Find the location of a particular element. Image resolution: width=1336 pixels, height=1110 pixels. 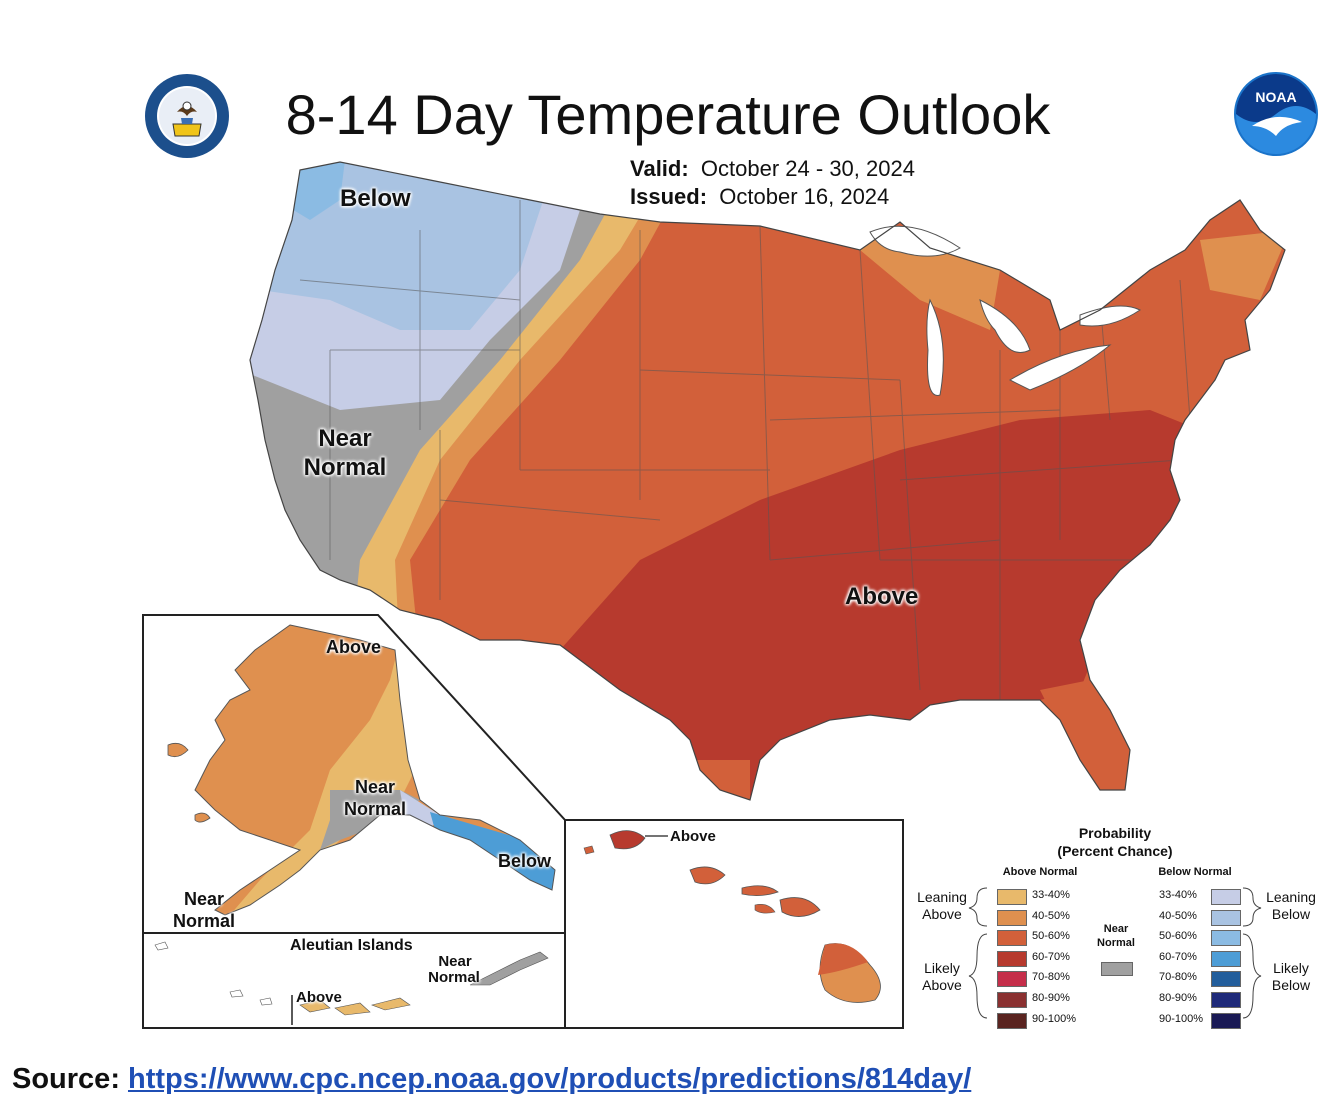

label-conus-near: Near is located at coordinates (345, 438).